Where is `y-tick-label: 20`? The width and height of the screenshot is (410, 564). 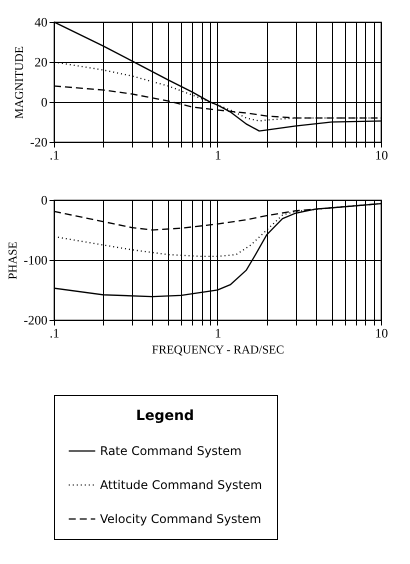 y-tick-label: 20 is located at coordinates (41, 62).